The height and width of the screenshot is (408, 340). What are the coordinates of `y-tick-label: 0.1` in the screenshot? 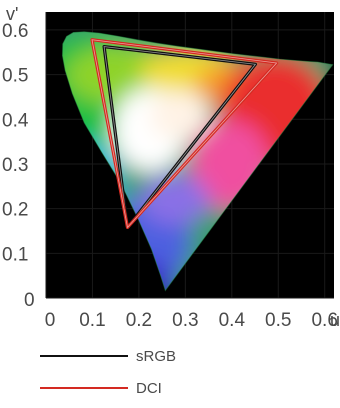 It's located at (15, 254).